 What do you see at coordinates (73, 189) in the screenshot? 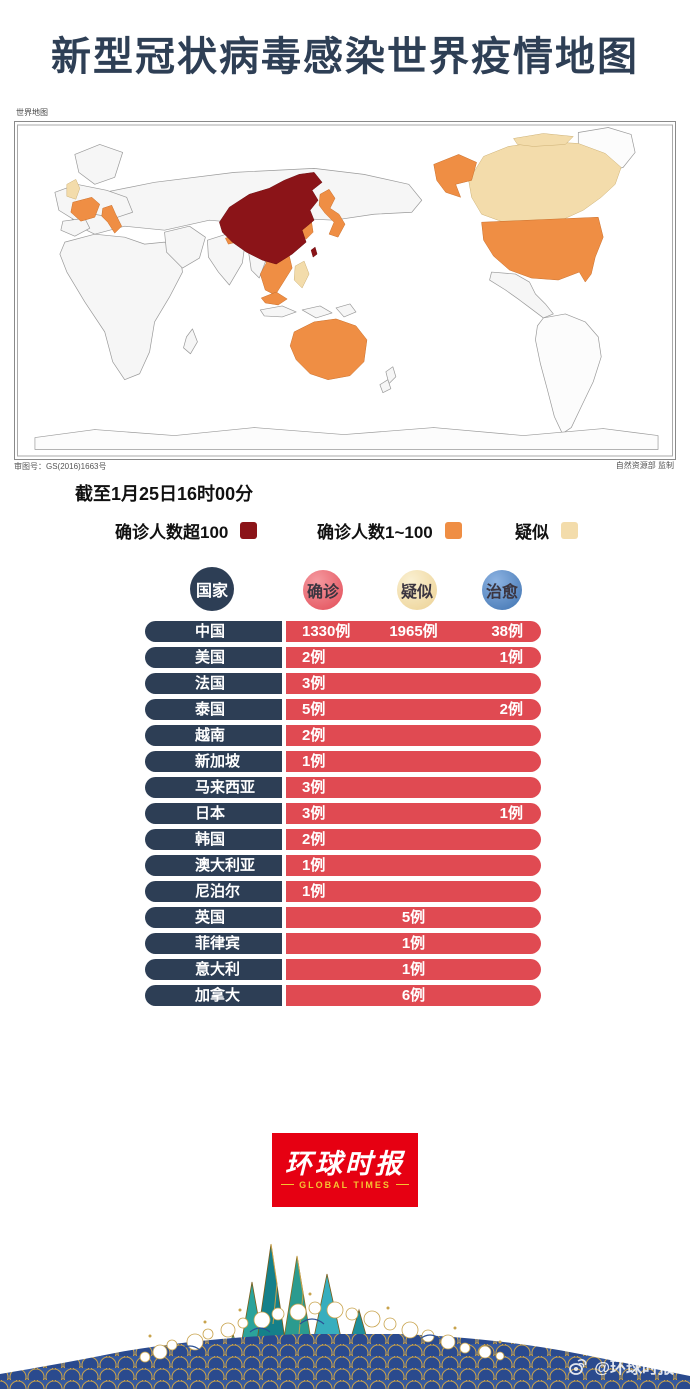
I see `map-region-uk` at bounding box center [73, 189].